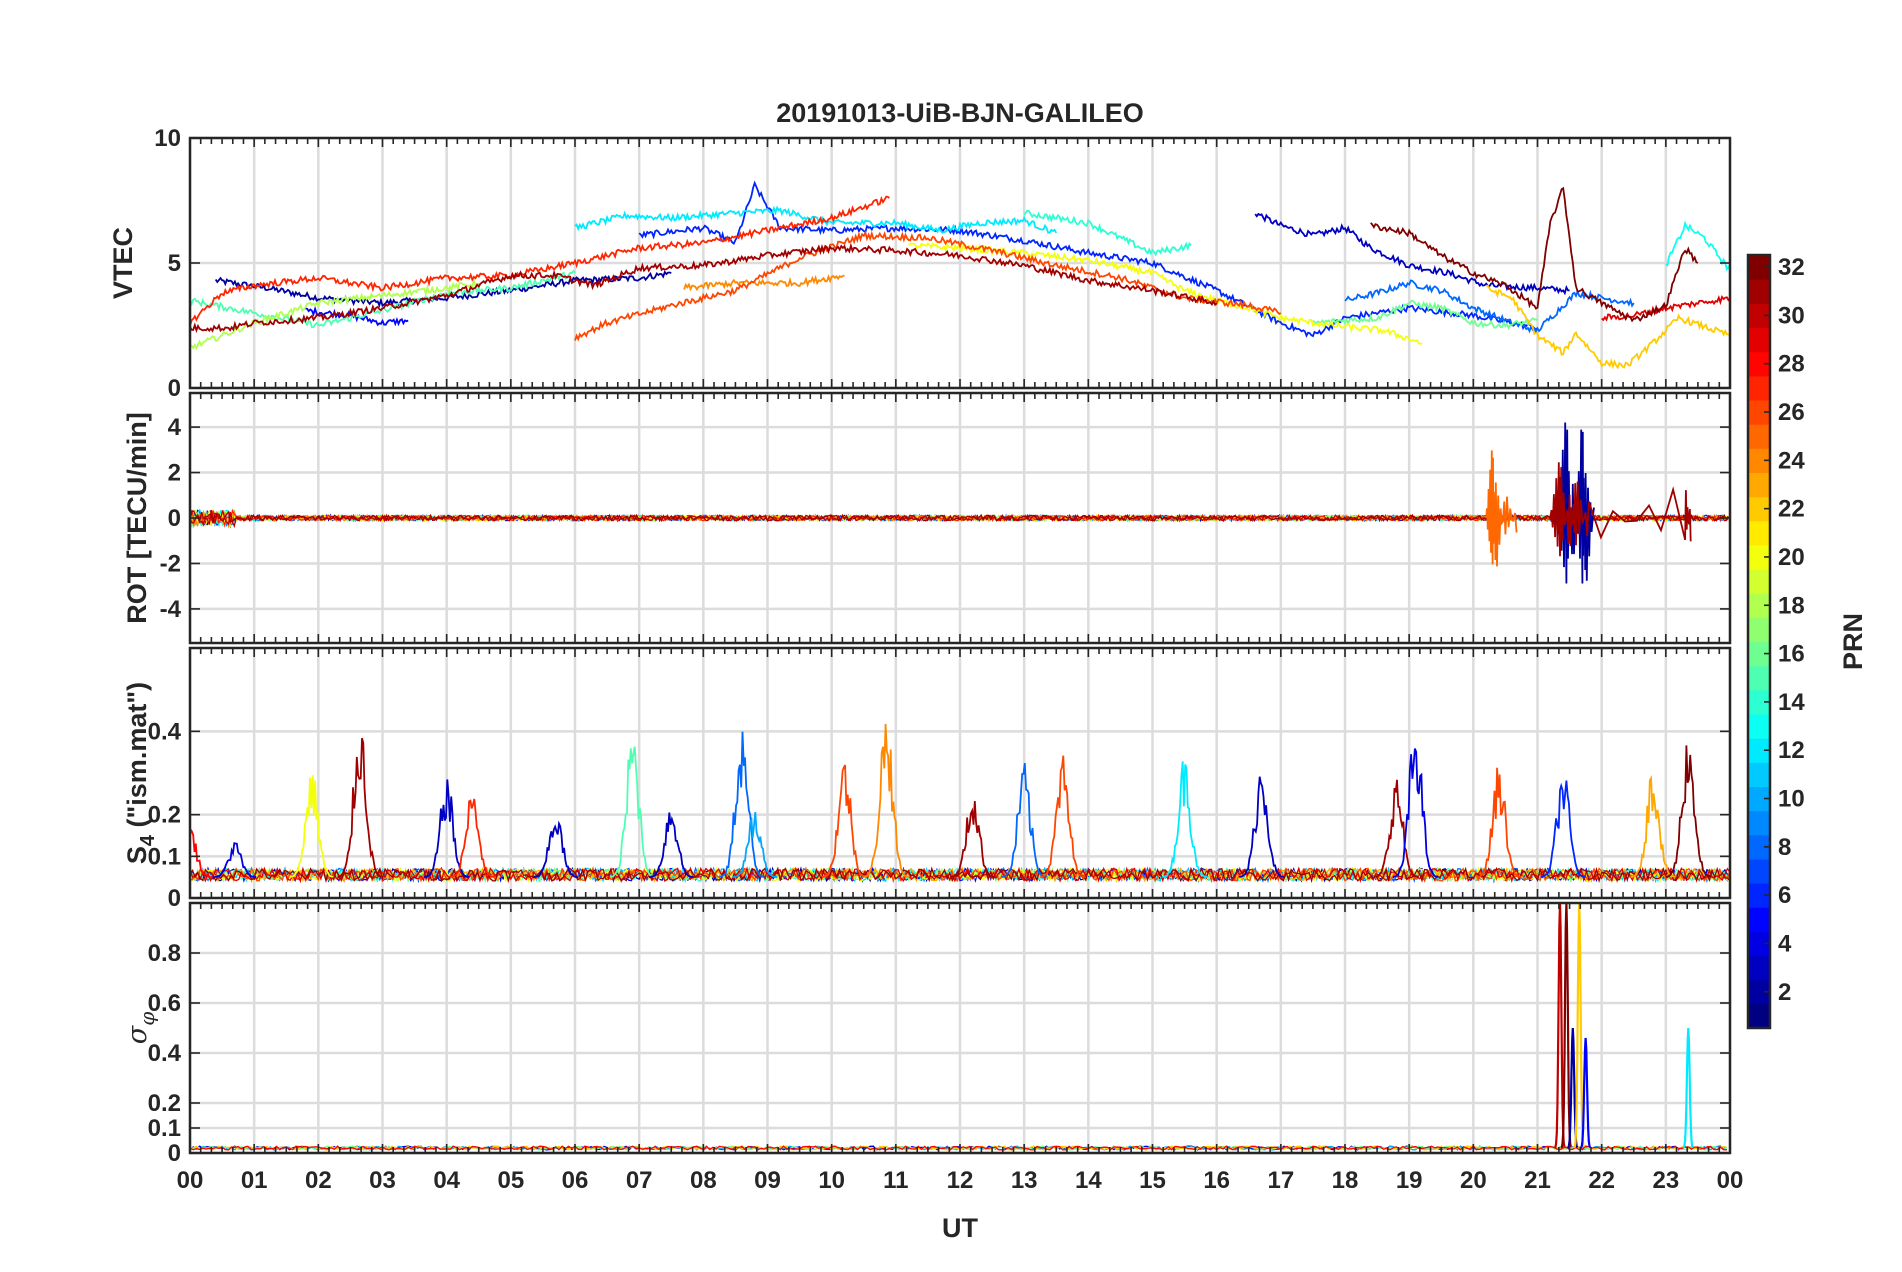 This screenshot has height=1272, width=1902. Describe the element at coordinates (1152, 1180) in the screenshot. I see `x-tick-label: 15` at that location.